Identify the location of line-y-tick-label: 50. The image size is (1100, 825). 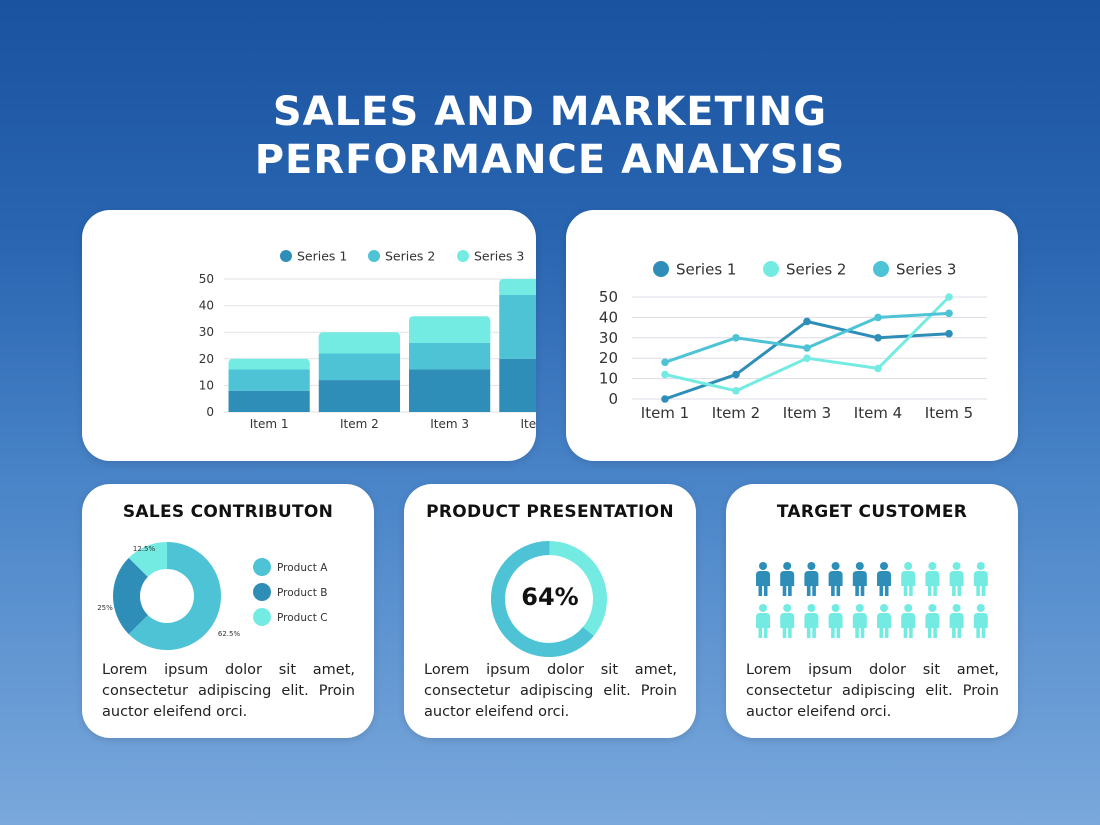
(608, 297).